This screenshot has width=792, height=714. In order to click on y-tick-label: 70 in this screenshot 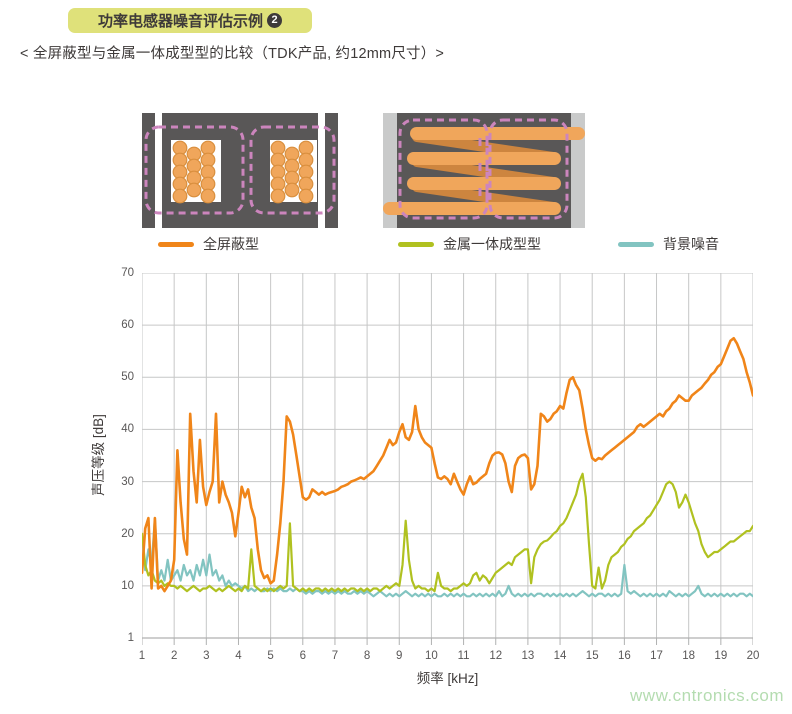, I will do `click(127, 273)`.